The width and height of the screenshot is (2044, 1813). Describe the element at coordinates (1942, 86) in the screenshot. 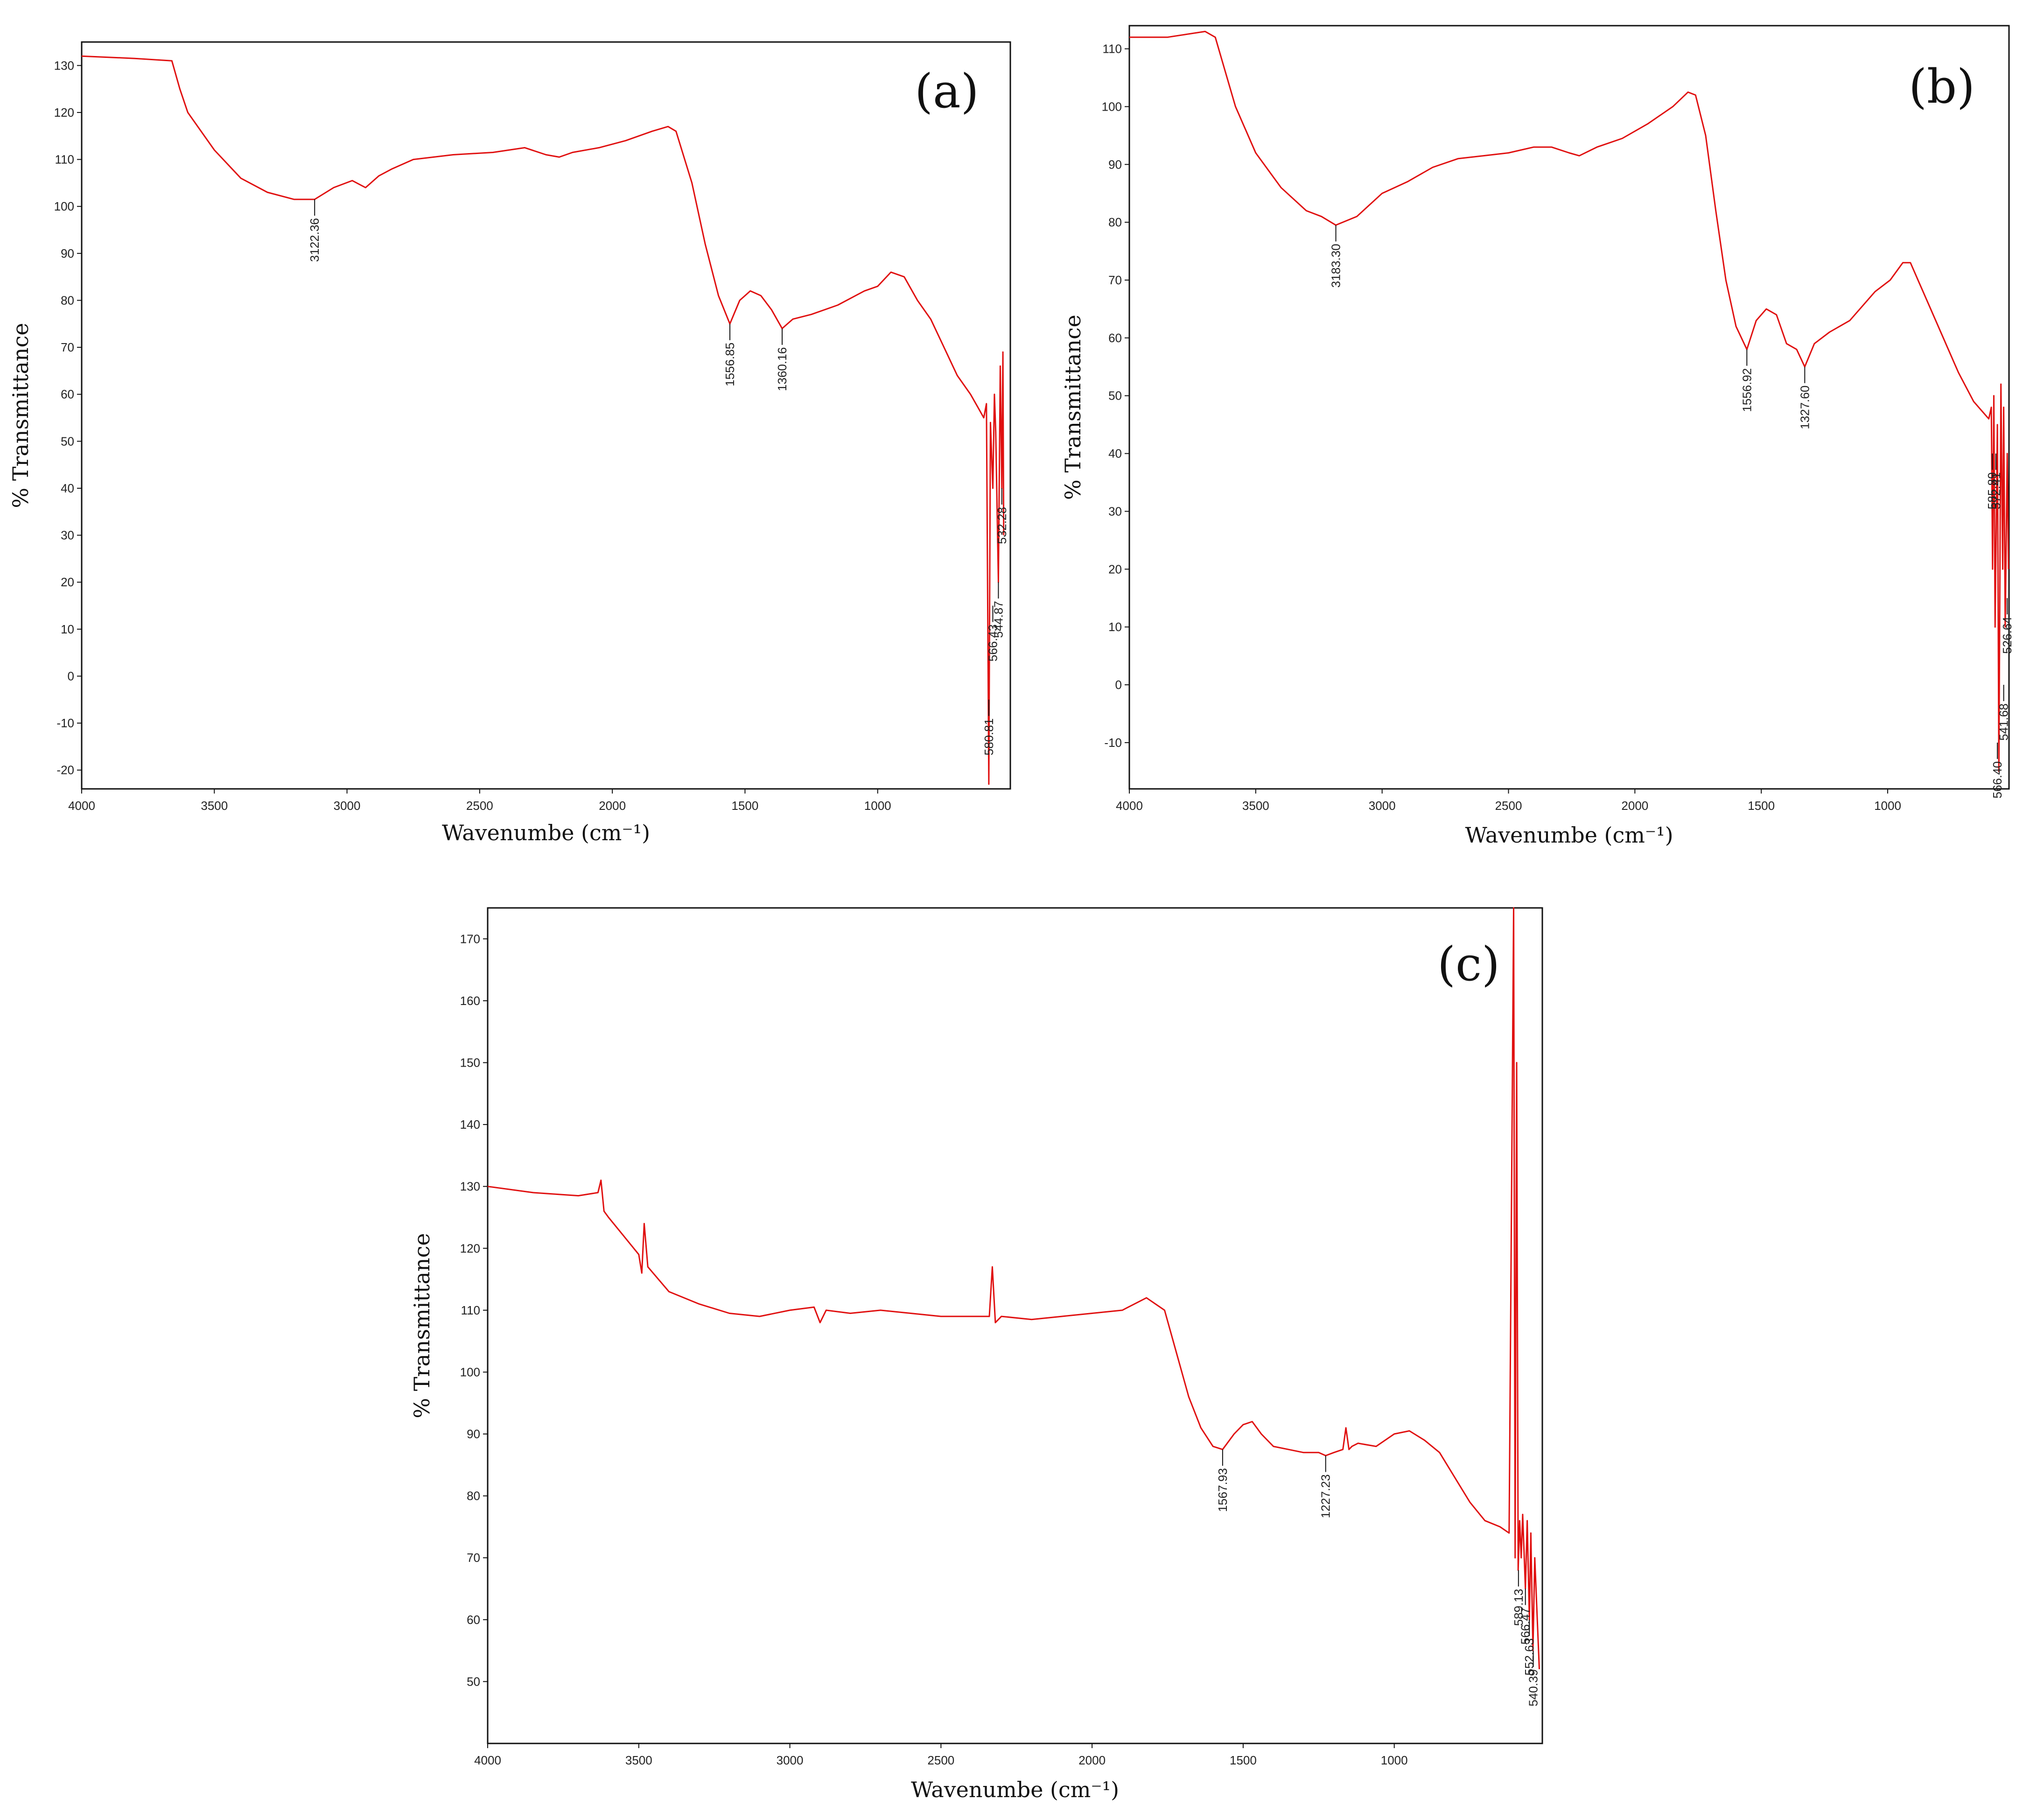

I see `panel-label: (b)` at that location.